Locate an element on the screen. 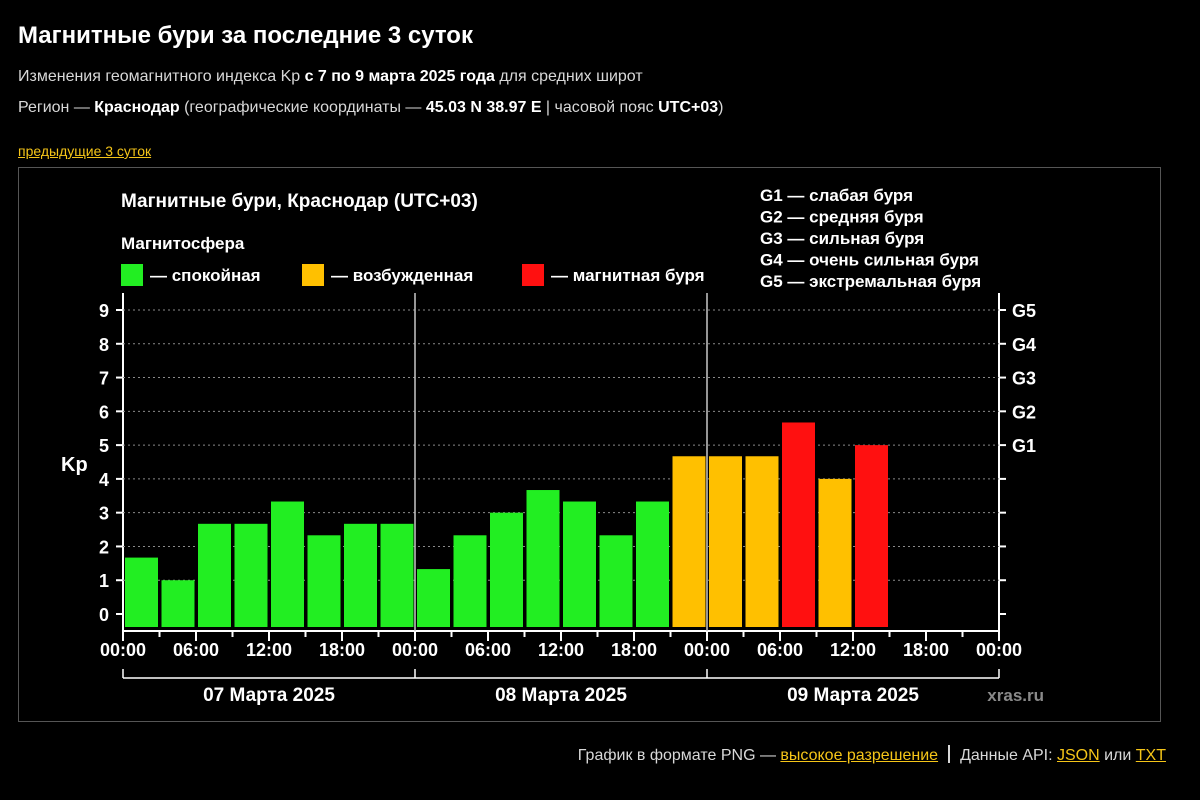 This screenshot has width=1200, height=800. y-axis-label: Kp is located at coordinates (74, 465).